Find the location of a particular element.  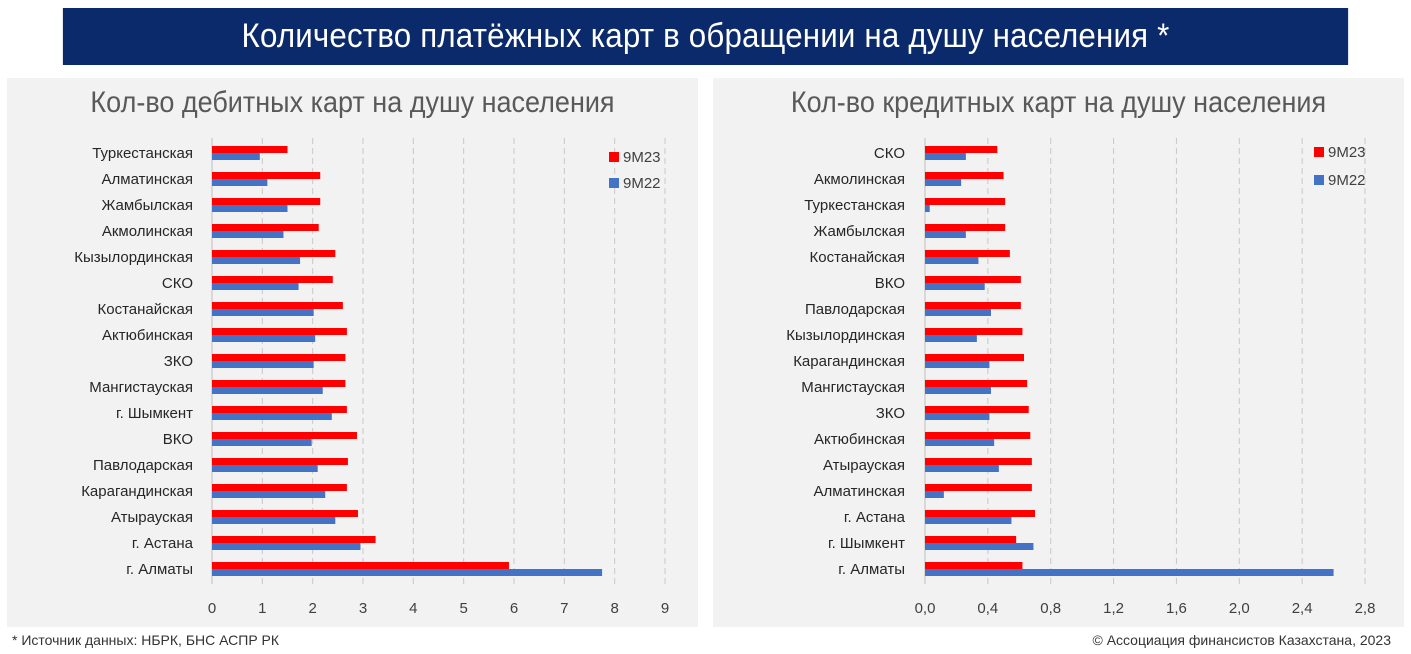

x-tick-label: 2 is located at coordinates (312, 608).